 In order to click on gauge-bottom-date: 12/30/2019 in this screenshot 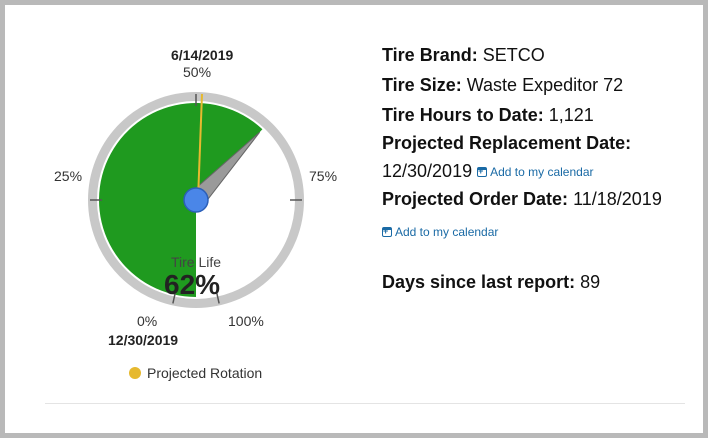, I will do `click(143, 340)`.